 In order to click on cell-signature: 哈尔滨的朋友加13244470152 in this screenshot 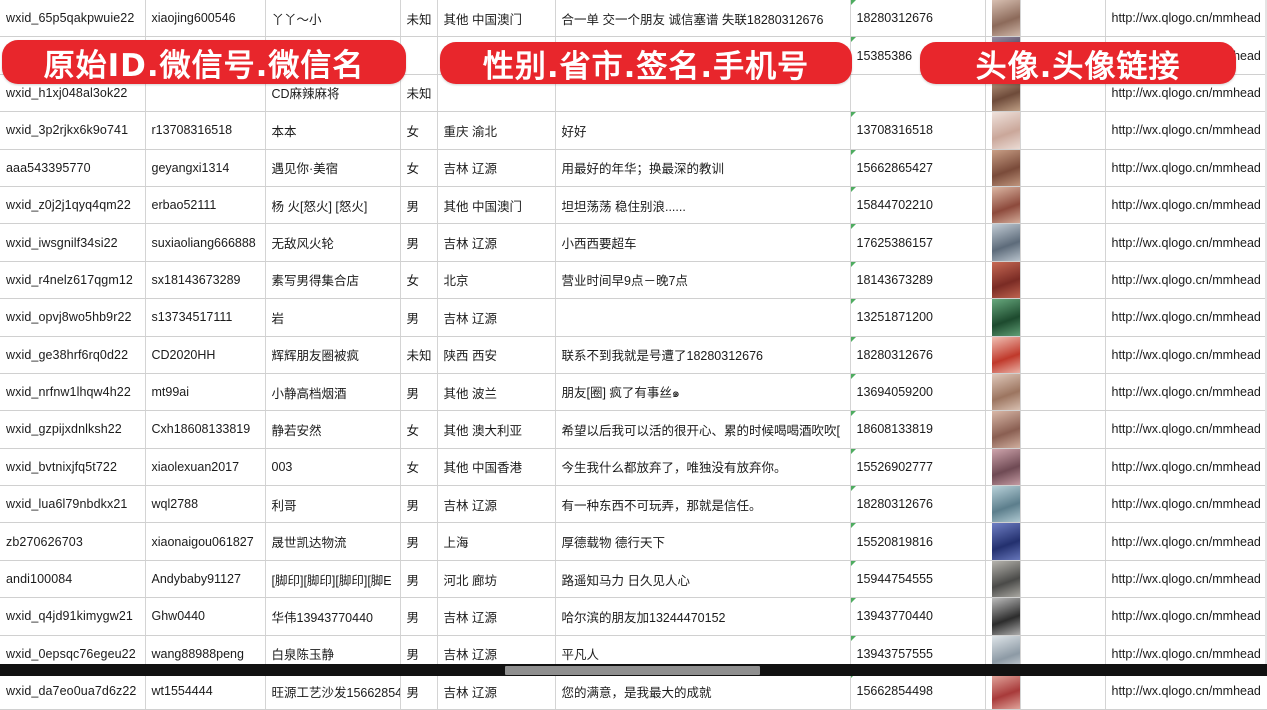, I will do `click(703, 616)`.